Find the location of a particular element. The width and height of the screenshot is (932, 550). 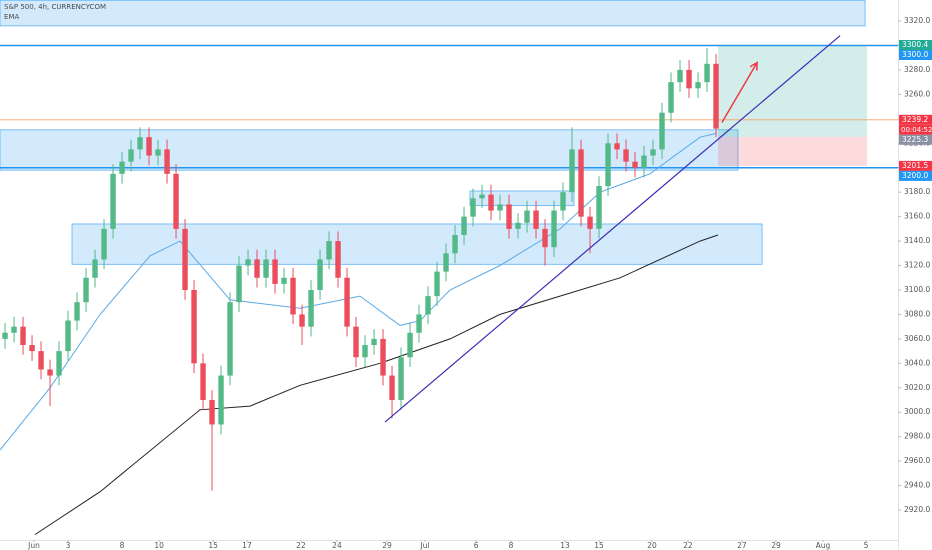

price-label: 3300.4 is located at coordinates (915, 44).